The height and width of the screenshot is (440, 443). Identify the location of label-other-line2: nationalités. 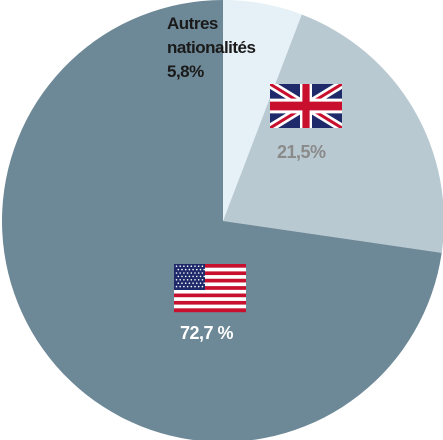
(211, 47).